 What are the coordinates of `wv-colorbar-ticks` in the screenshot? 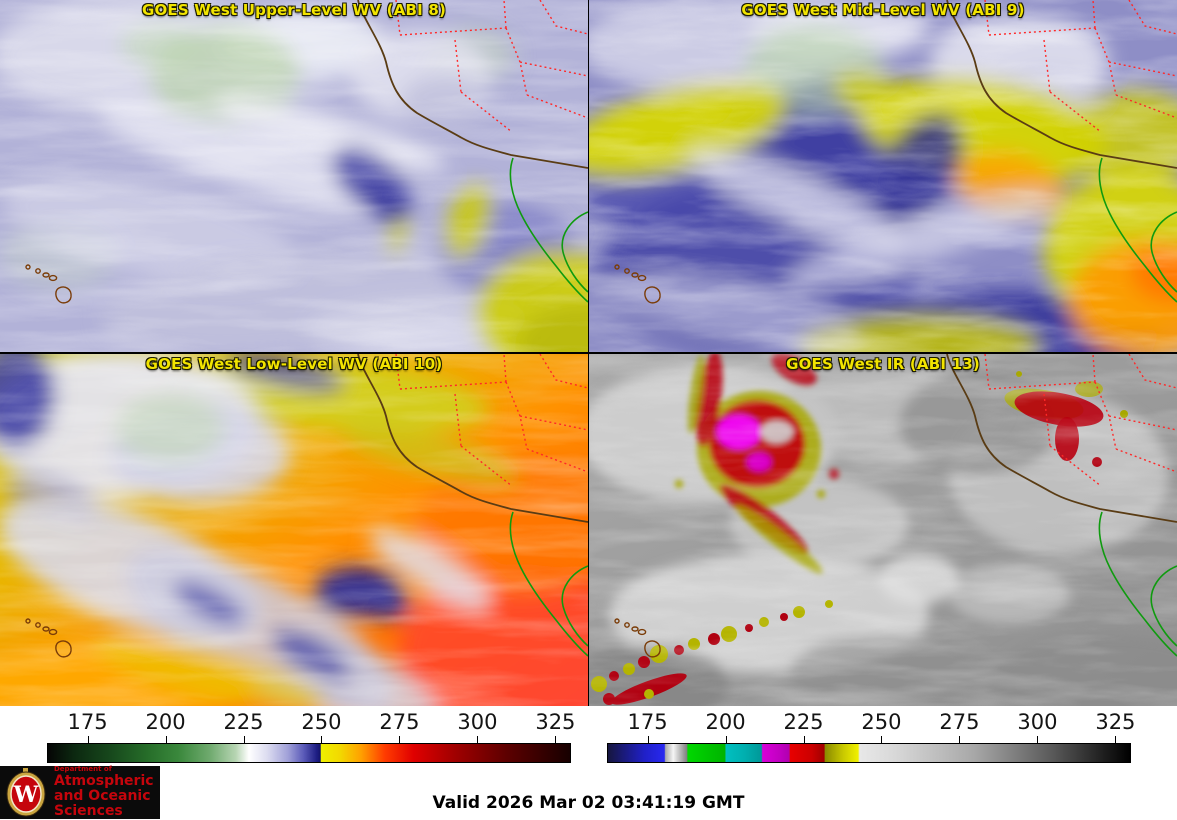 It's located at (309, 739).